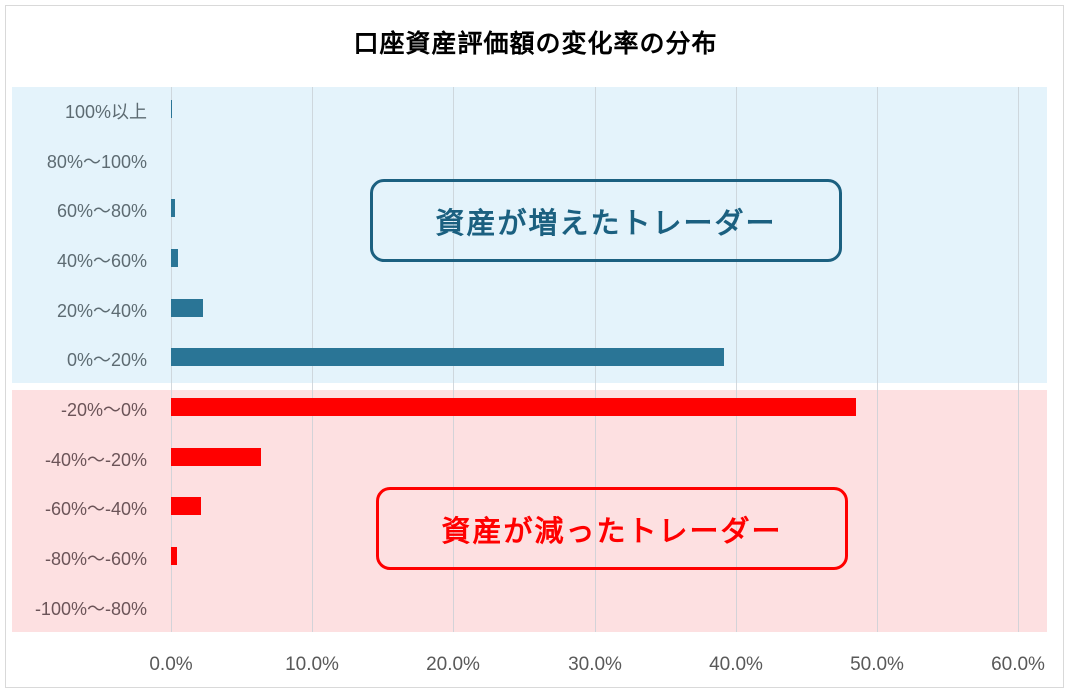 This screenshot has width=1071, height=696. I want to click on x-tick-label: 60.0%, so click(1018, 664).